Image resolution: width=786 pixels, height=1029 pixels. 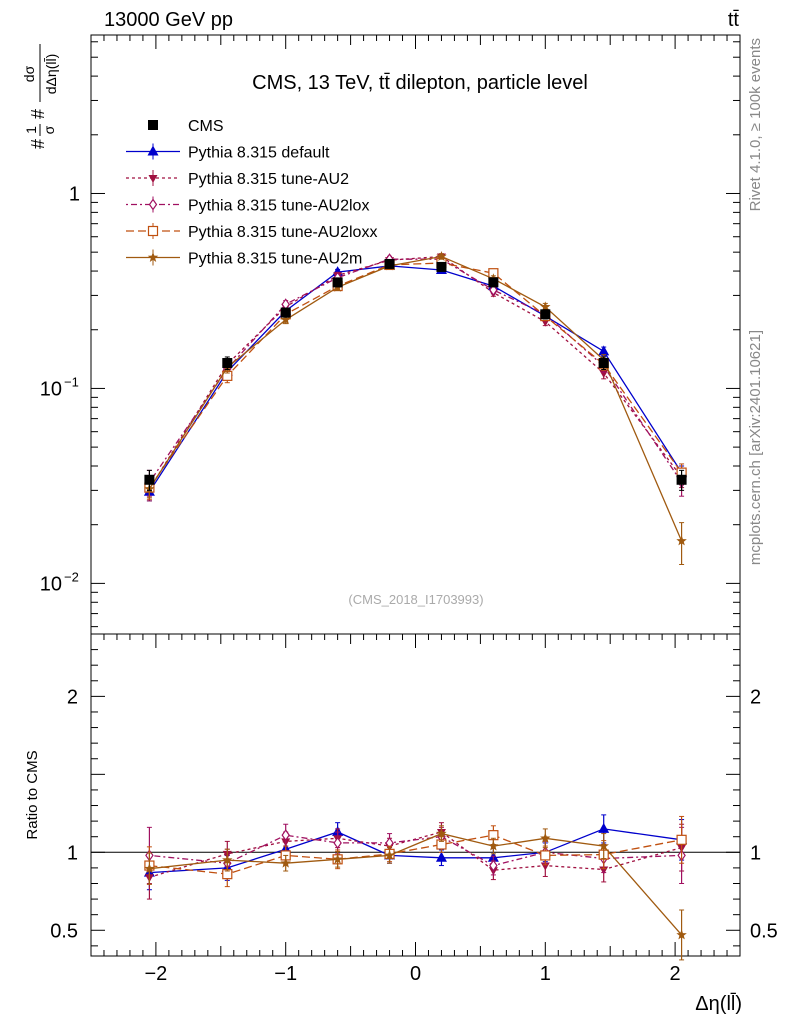 I want to click on x-tick-label: 1, so click(x=545, y=974).